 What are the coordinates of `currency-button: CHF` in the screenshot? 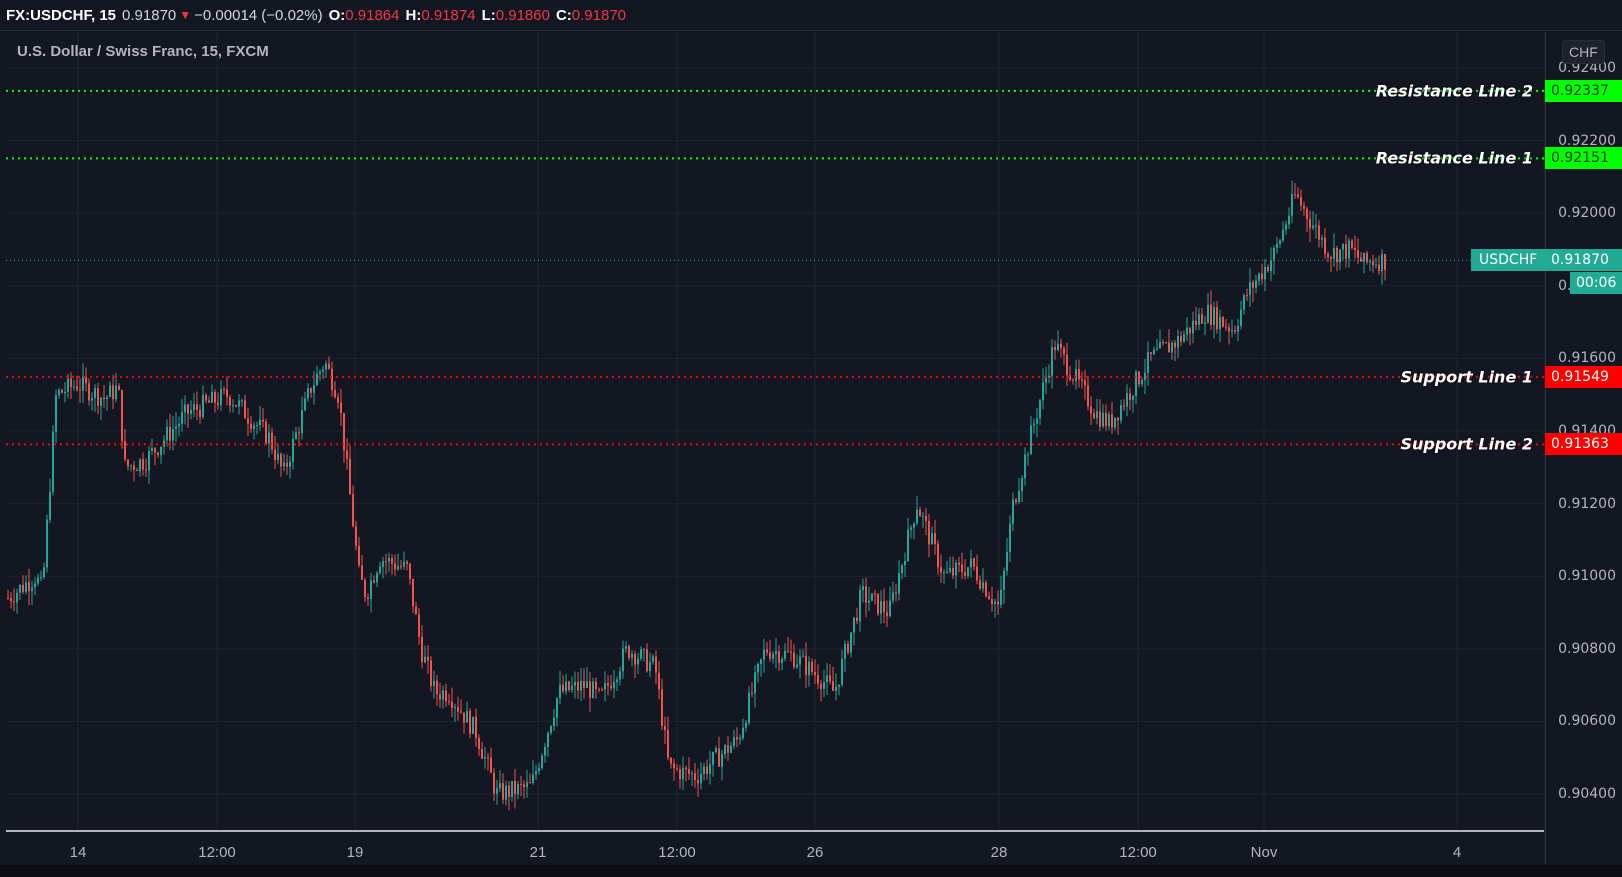 It's located at (1583, 52).